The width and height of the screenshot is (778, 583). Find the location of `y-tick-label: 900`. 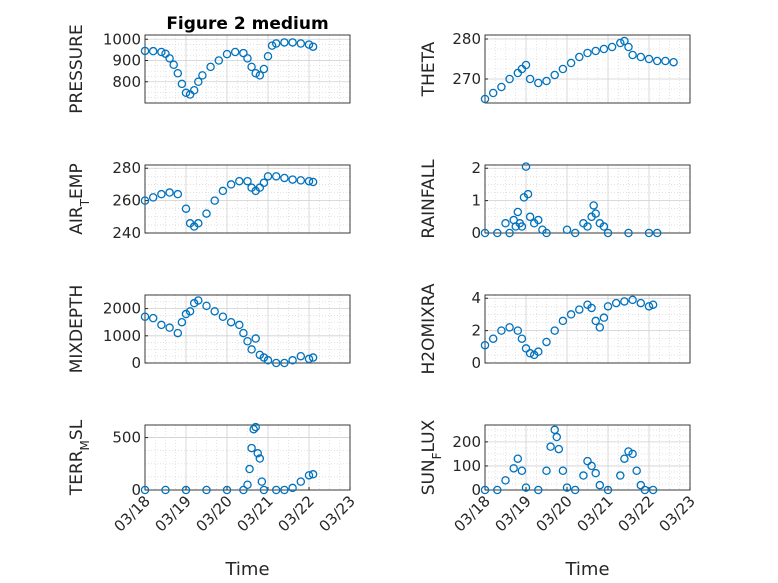

y-tick-label: 900 is located at coordinates (126, 61).